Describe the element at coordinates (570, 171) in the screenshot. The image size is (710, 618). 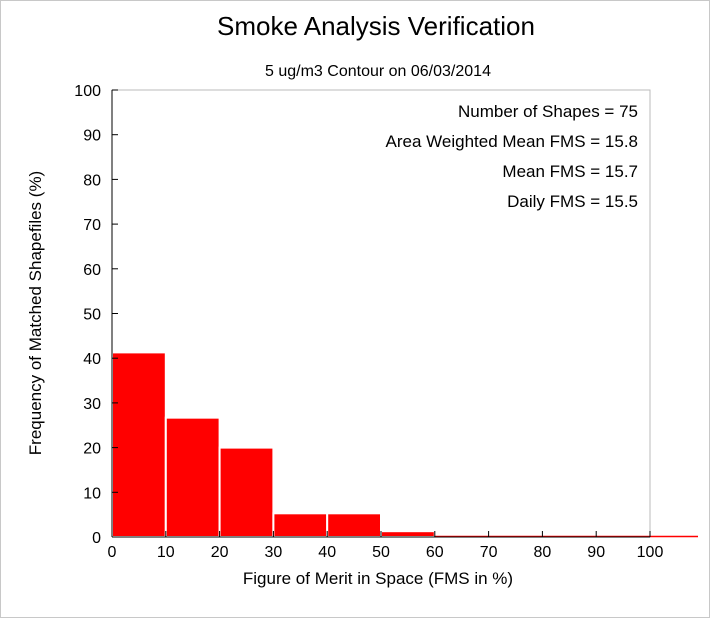
I see `stat-line-2: Mean FMS = 15.7` at that location.